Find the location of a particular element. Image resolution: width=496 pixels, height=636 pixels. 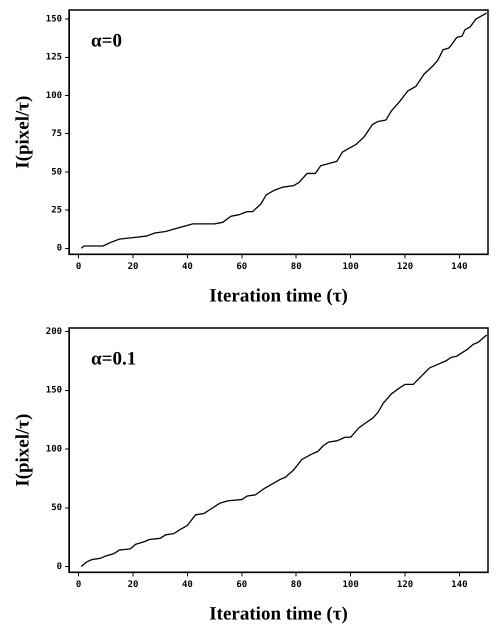

y-tick-label: 75 is located at coordinates (56, 134).